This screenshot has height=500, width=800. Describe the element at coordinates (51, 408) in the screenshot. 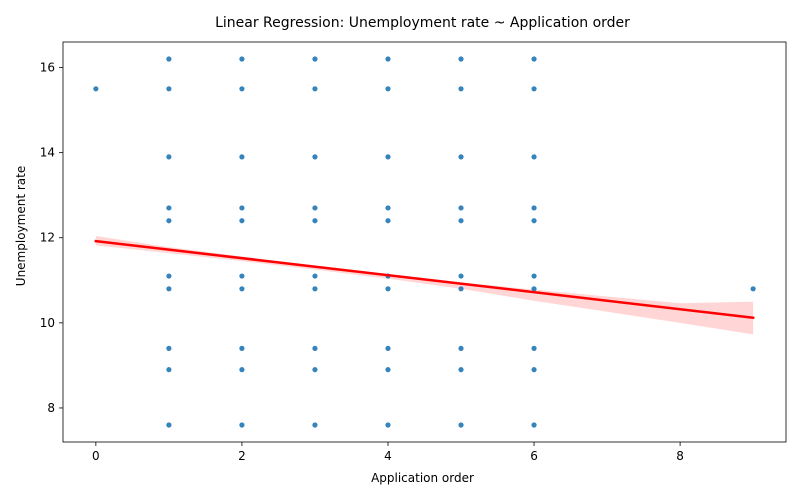

I see `y-tick-label: 8` at that location.